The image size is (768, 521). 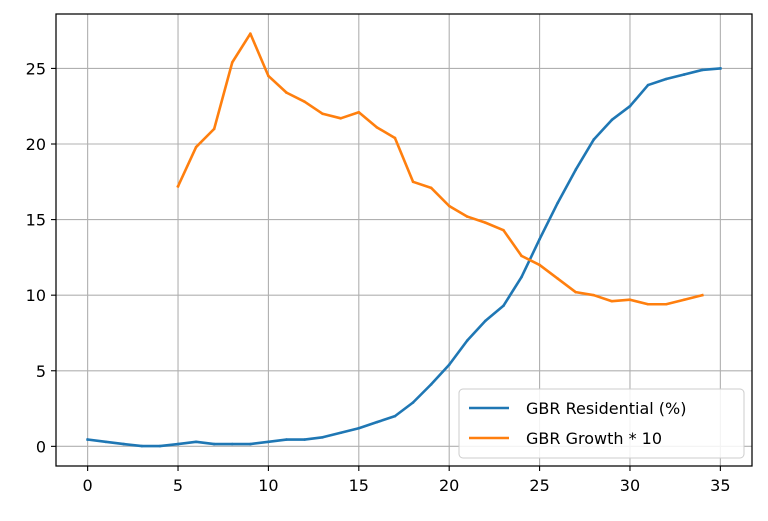 I want to click on legend-label: GBR Growth * 10, so click(x=594, y=438).